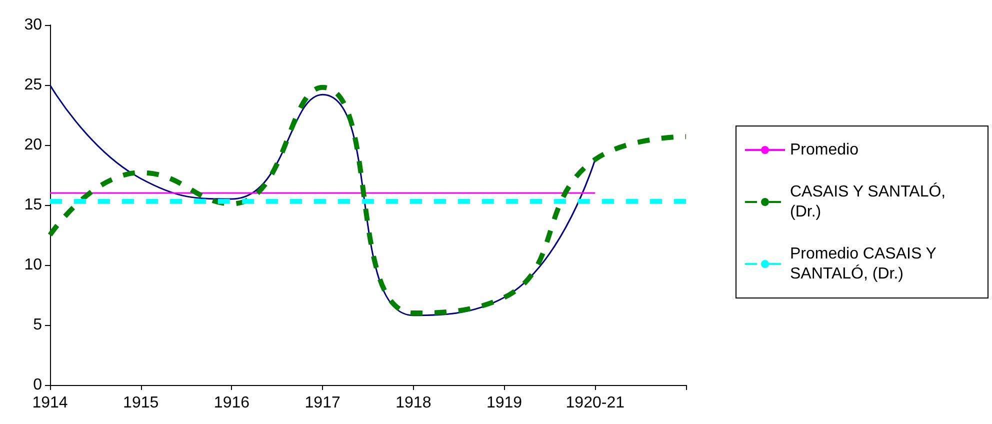 Image resolution: width=992 pixels, height=424 pixels. Describe the element at coordinates (33, 145) in the screenshot. I see `y-tick-label: 20` at that location.